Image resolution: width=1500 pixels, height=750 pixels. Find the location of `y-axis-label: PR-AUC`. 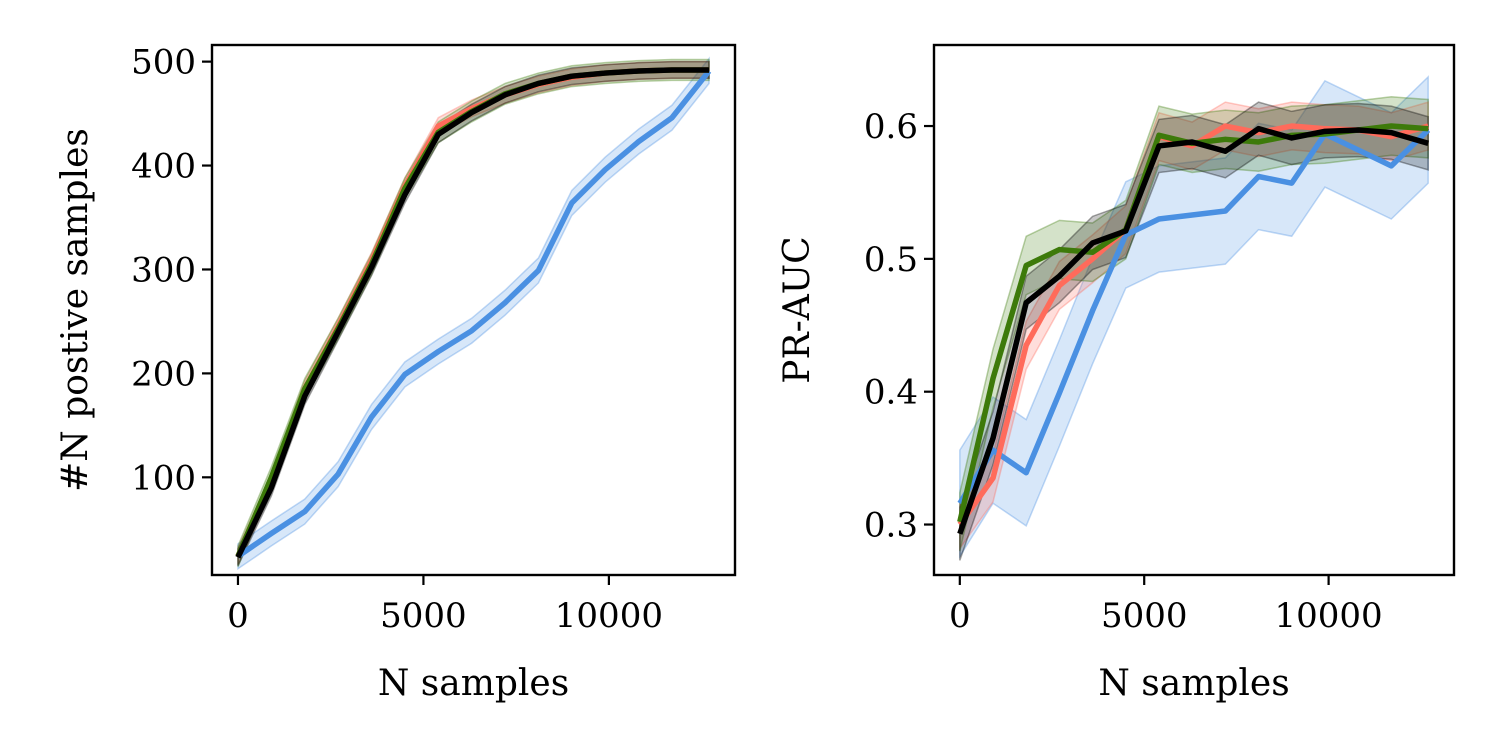

y-axis-label: PR-AUC is located at coordinates (797, 309).